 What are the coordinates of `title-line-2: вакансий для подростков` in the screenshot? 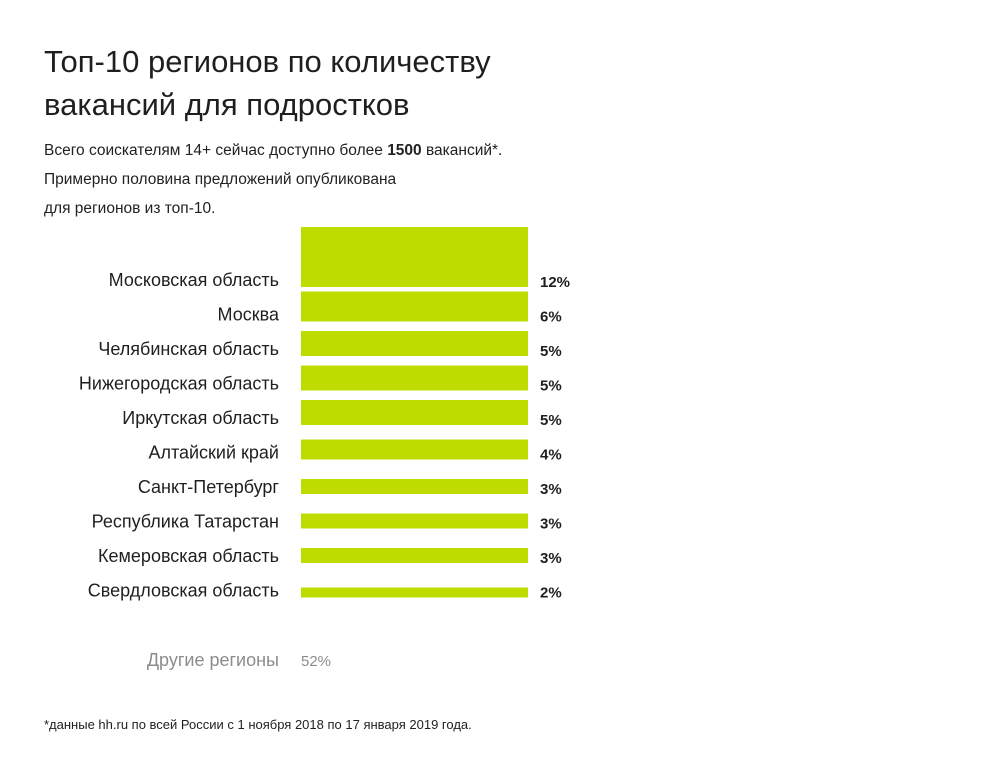 It's located at (227, 104).